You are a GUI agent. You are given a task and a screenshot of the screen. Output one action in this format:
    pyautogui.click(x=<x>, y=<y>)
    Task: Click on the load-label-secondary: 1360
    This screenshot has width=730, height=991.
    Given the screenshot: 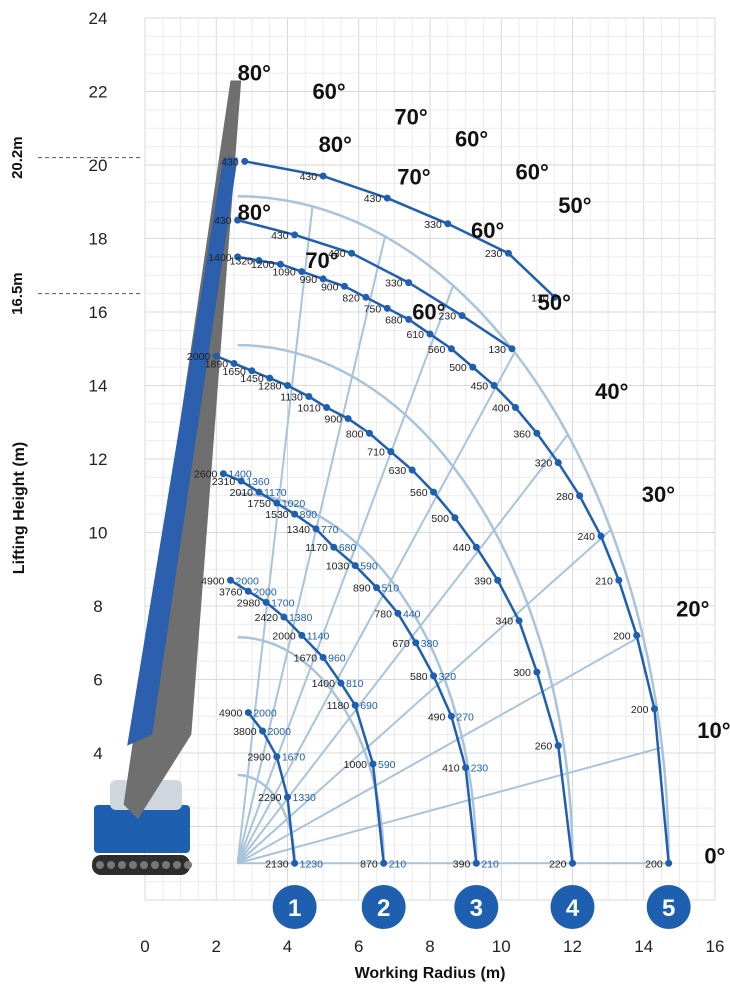 What is the action you would take?
    pyautogui.click(x=258, y=482)
    